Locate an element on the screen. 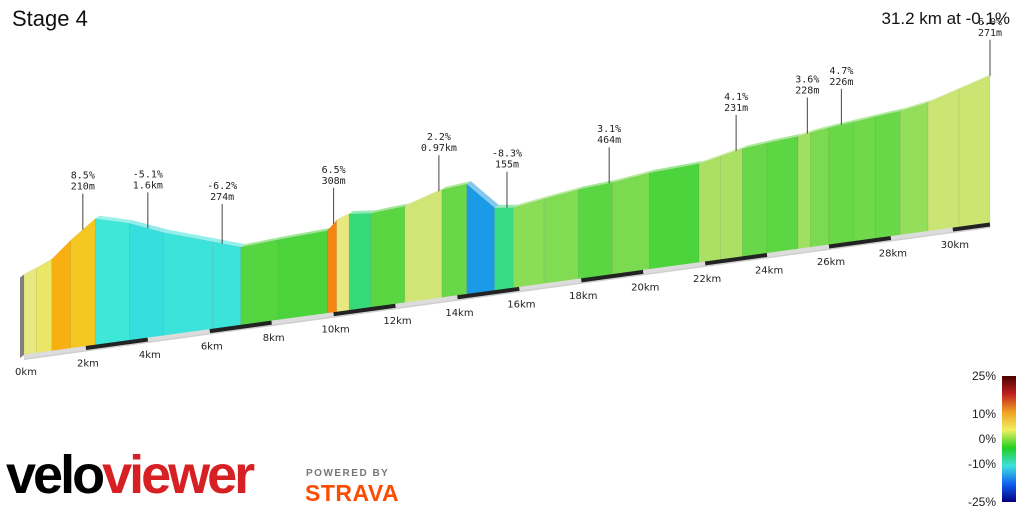 The width and height of the screenshot is (1024, 512). logo-text-viewer: viewer is located at coordinates (178, 475).